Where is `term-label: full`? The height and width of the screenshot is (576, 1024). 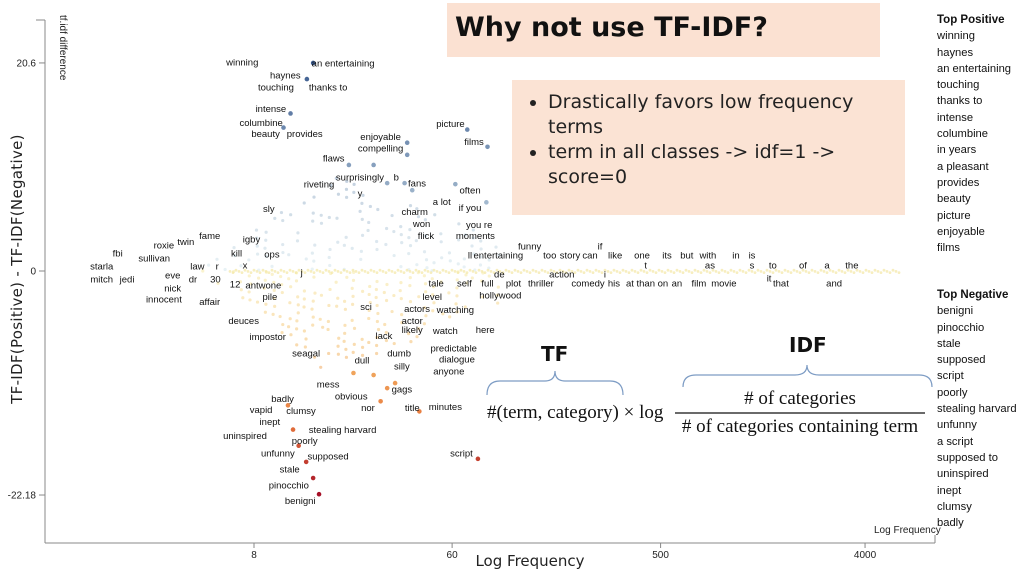
term-label: full is located at coordinates (487, 284).